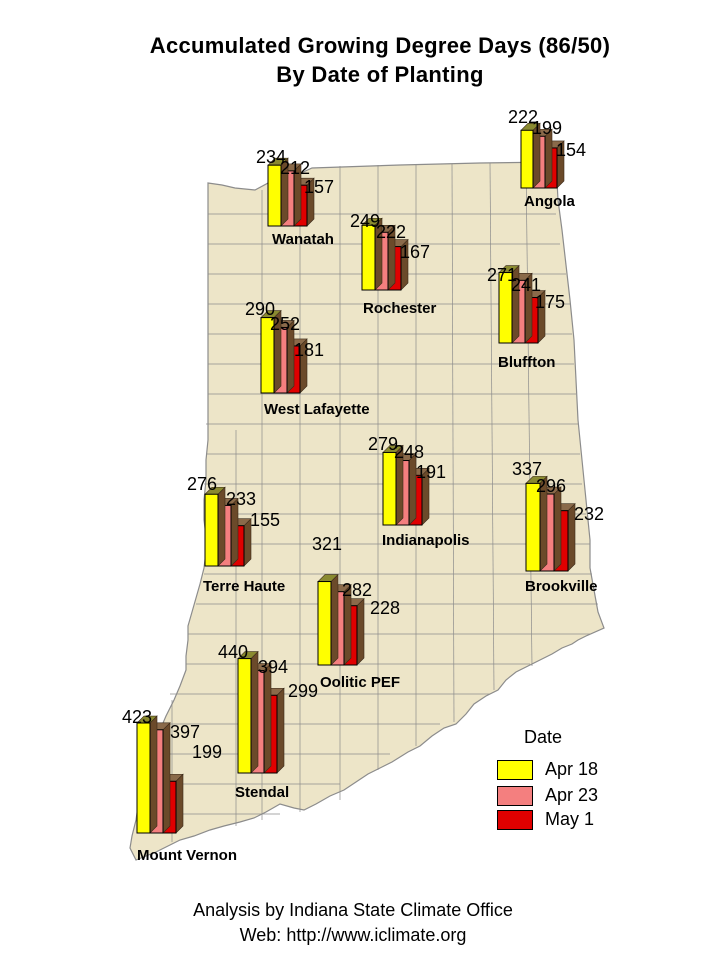 Image resolution: width=720 pixels, height=960 pixels. Describe the element at coordinates (187, 855) in the screenshot. I see `station-name: Mount Vernon` at that location.